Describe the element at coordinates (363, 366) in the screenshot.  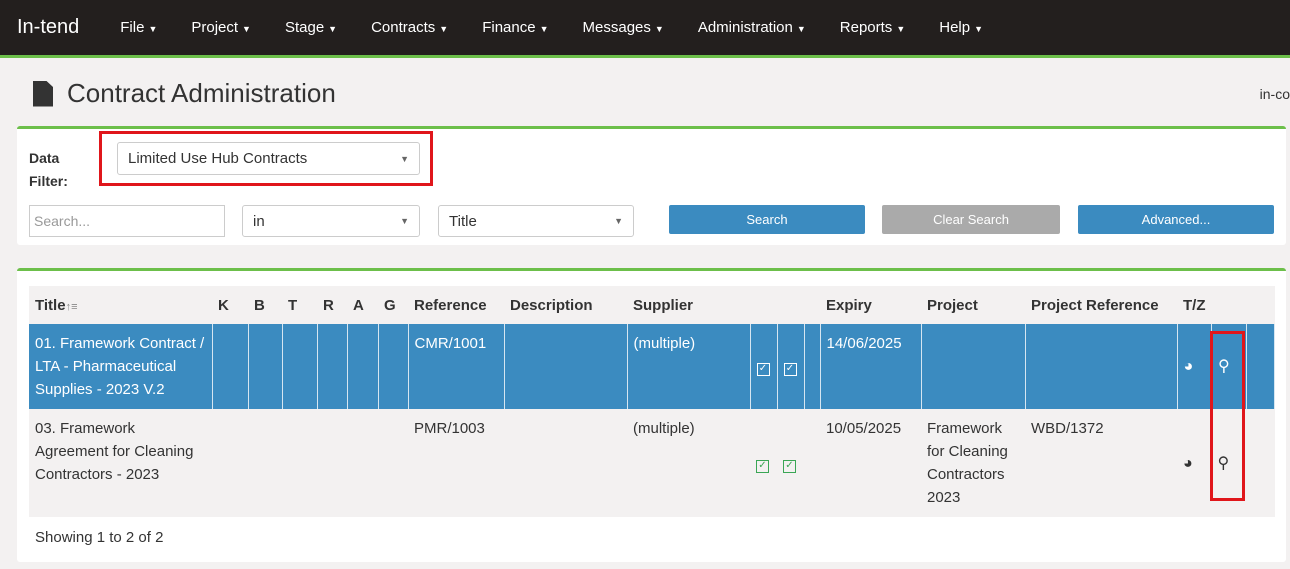
I see `cell-a` at that location.